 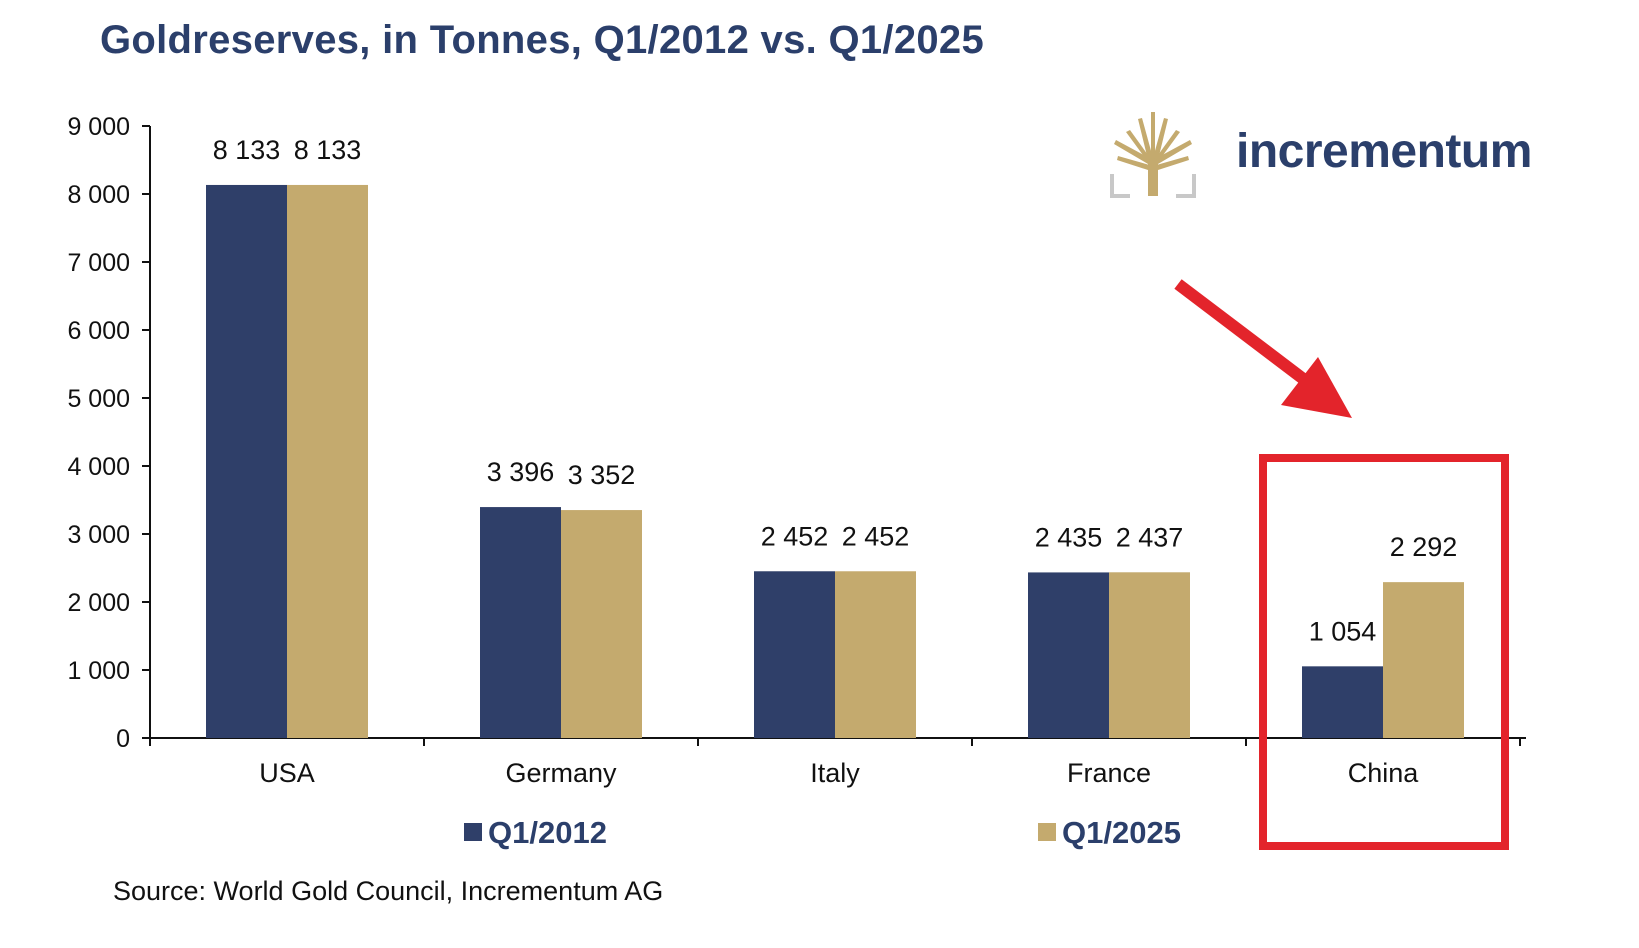 I want to click on x-axis, so click(x=837, y=741).